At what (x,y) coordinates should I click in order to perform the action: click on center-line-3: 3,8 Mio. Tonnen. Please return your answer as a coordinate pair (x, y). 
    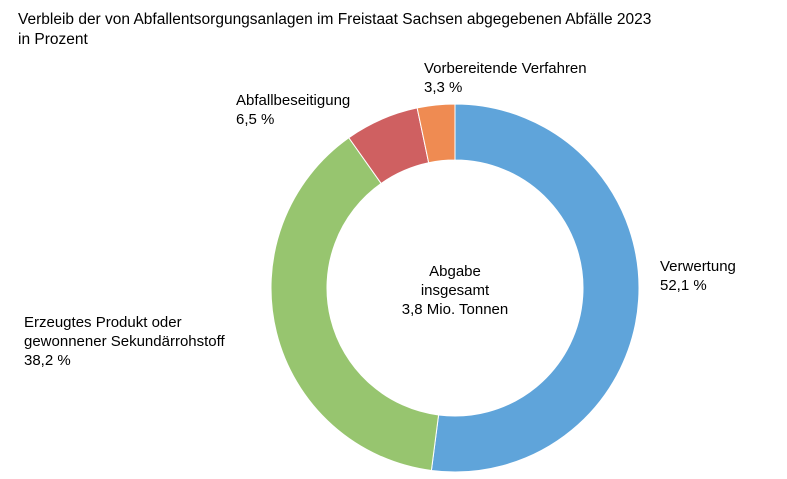
    Looking at the image, I should click on (455, 309).